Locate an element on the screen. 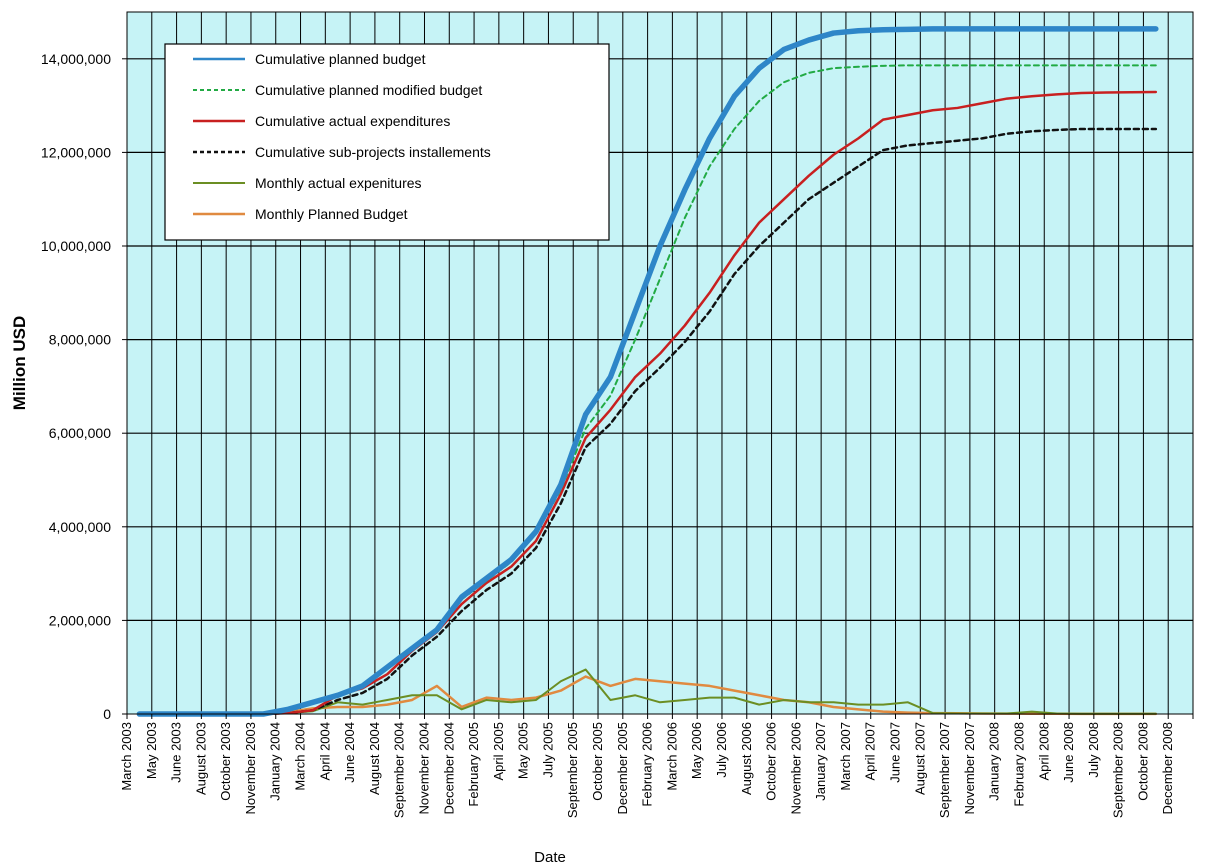  x-tick-label: September 2007 is located at coordinates (944, 770).